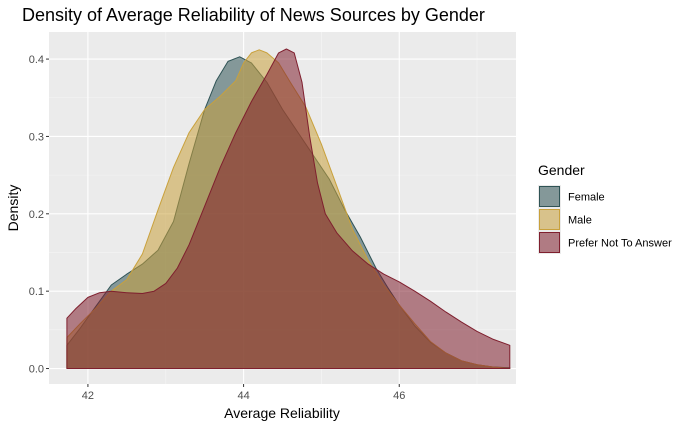 This screenshot has height=429, width=695. Describe the element at coordinates (36, 370) in the screenshot. I see `y-tick-label: 0.0` at that location.